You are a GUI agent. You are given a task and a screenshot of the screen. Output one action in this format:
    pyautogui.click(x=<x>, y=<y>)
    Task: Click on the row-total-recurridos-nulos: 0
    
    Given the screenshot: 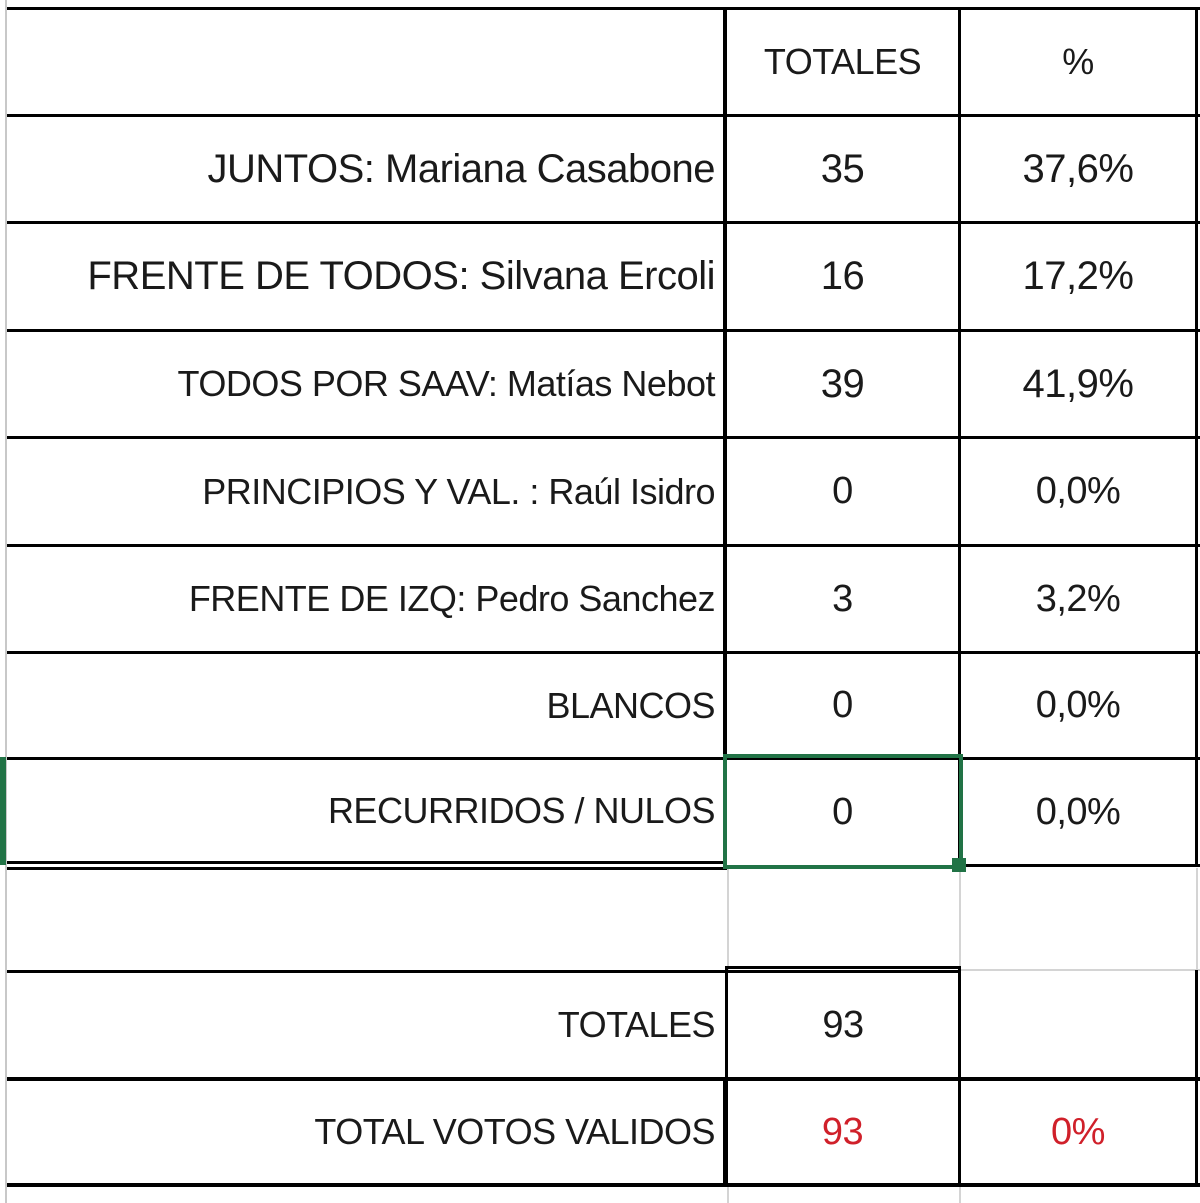 What is the action you would take?
    pyautogui.click(x=842, y=811)
    